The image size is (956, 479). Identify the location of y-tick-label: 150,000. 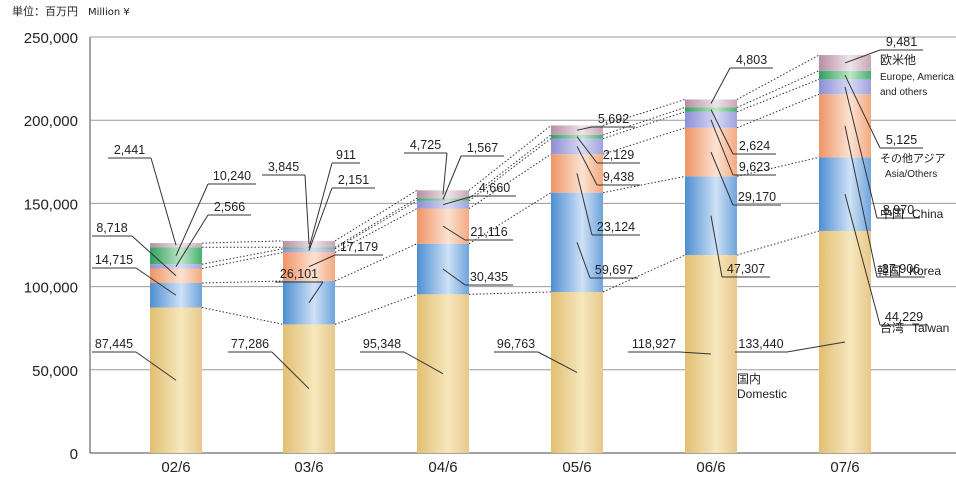
(51, 204).